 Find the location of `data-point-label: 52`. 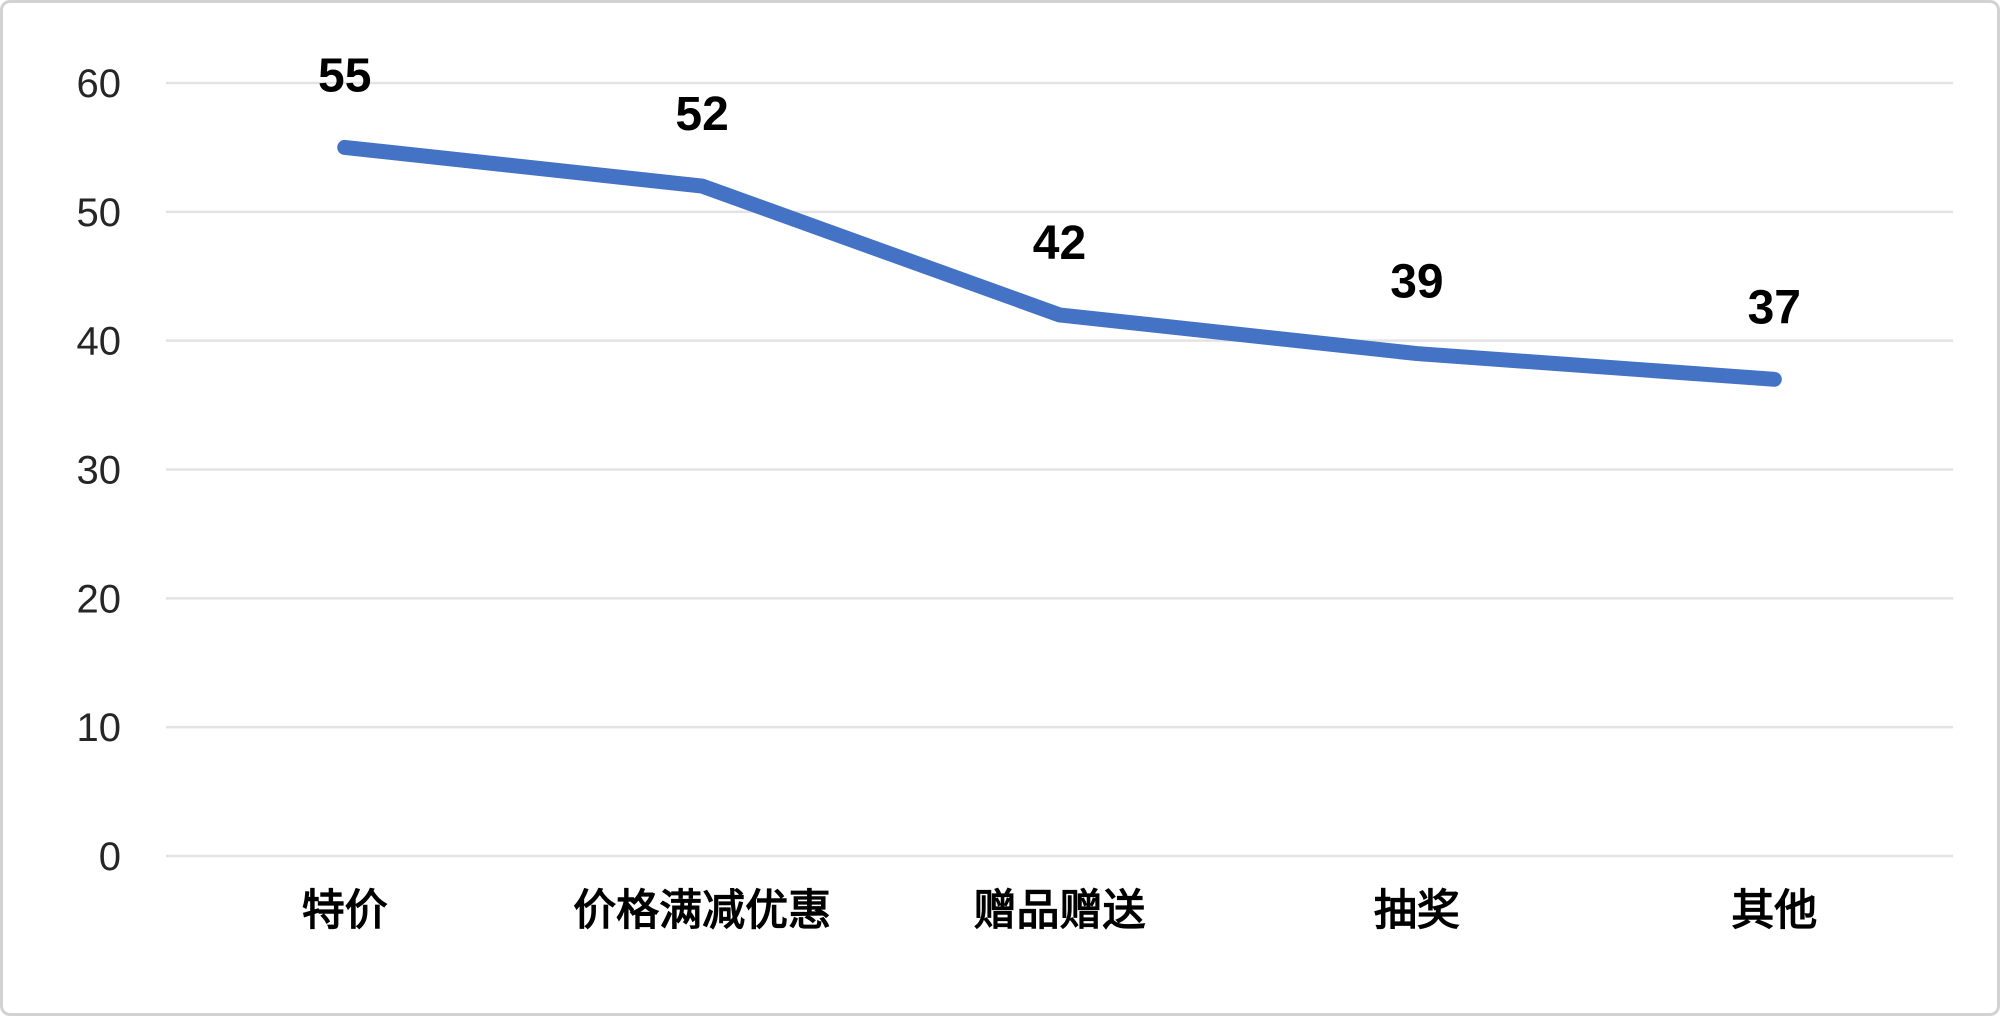

data-point-label: 52 is located at coordinates (701, 114).